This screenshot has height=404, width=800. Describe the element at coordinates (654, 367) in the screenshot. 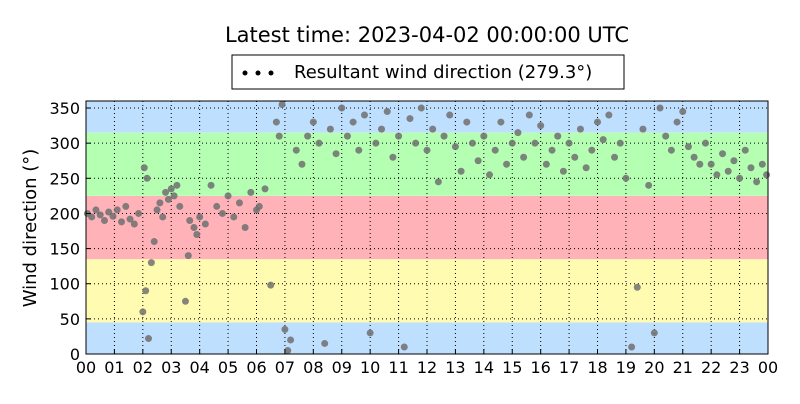

I see `x-tick-label: 20` at that location.